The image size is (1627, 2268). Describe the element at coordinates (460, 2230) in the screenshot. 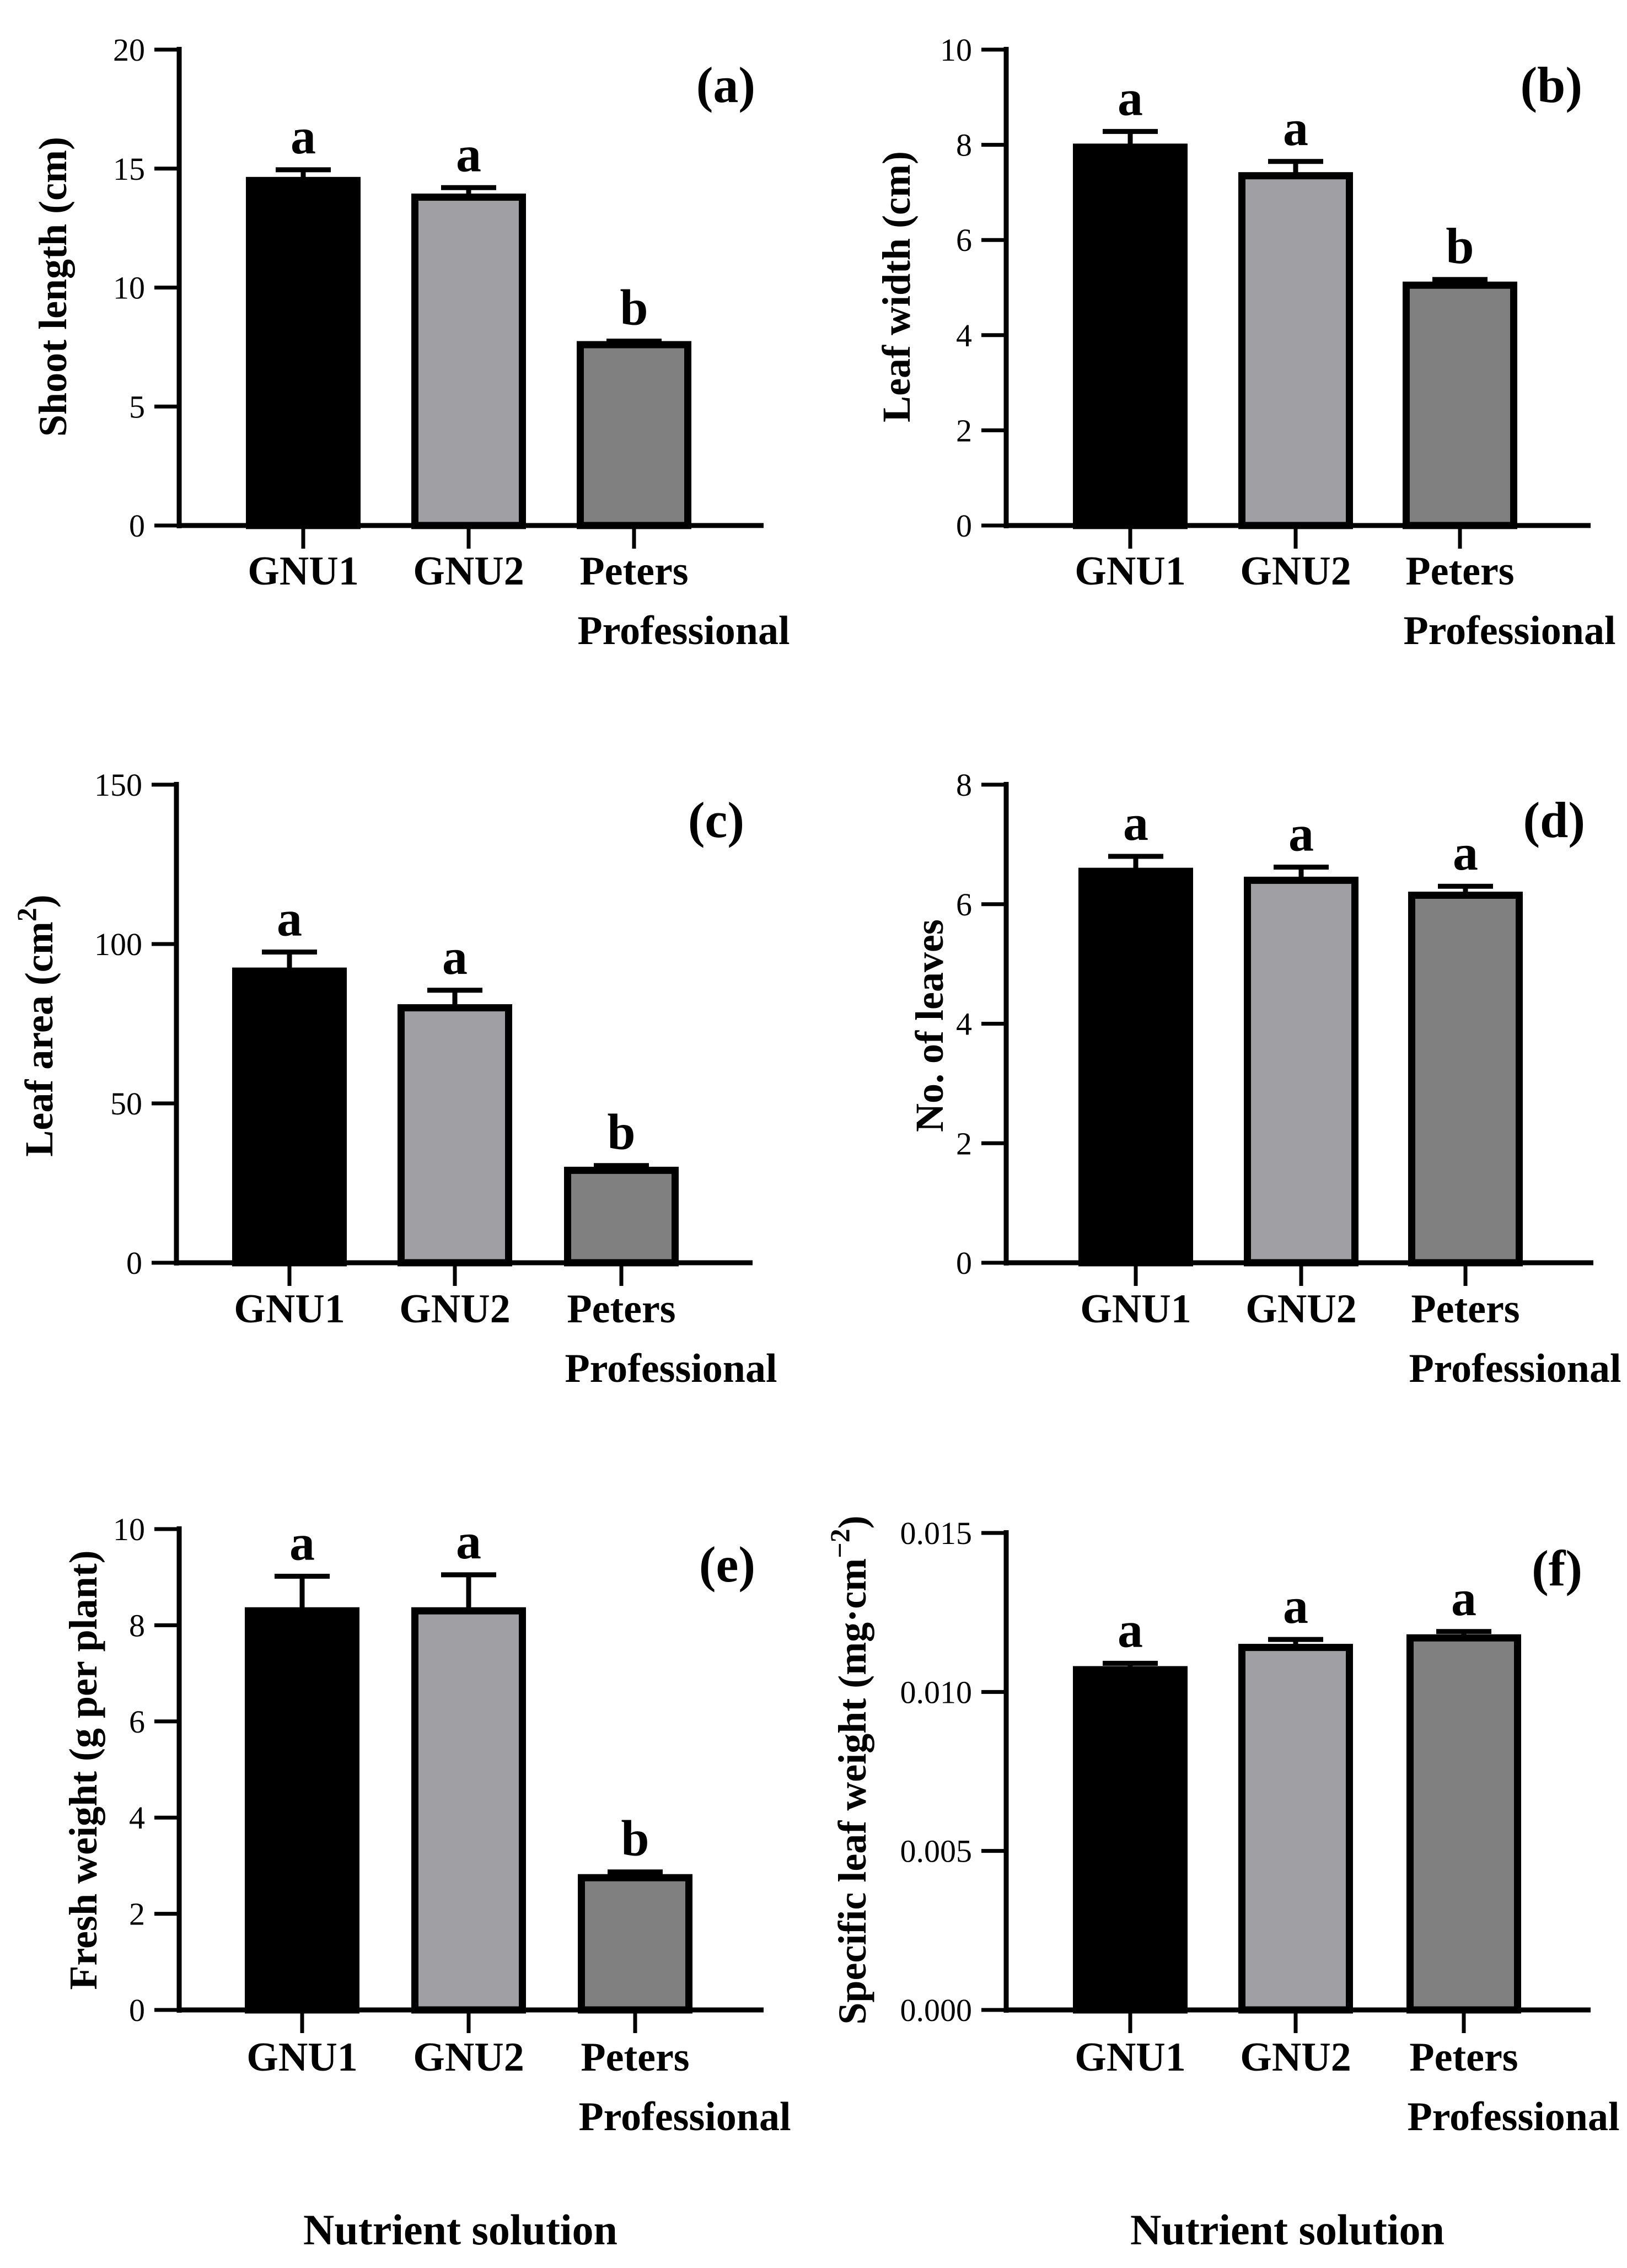

I see `x-axis-title-e: Nutrient solution` at that location.